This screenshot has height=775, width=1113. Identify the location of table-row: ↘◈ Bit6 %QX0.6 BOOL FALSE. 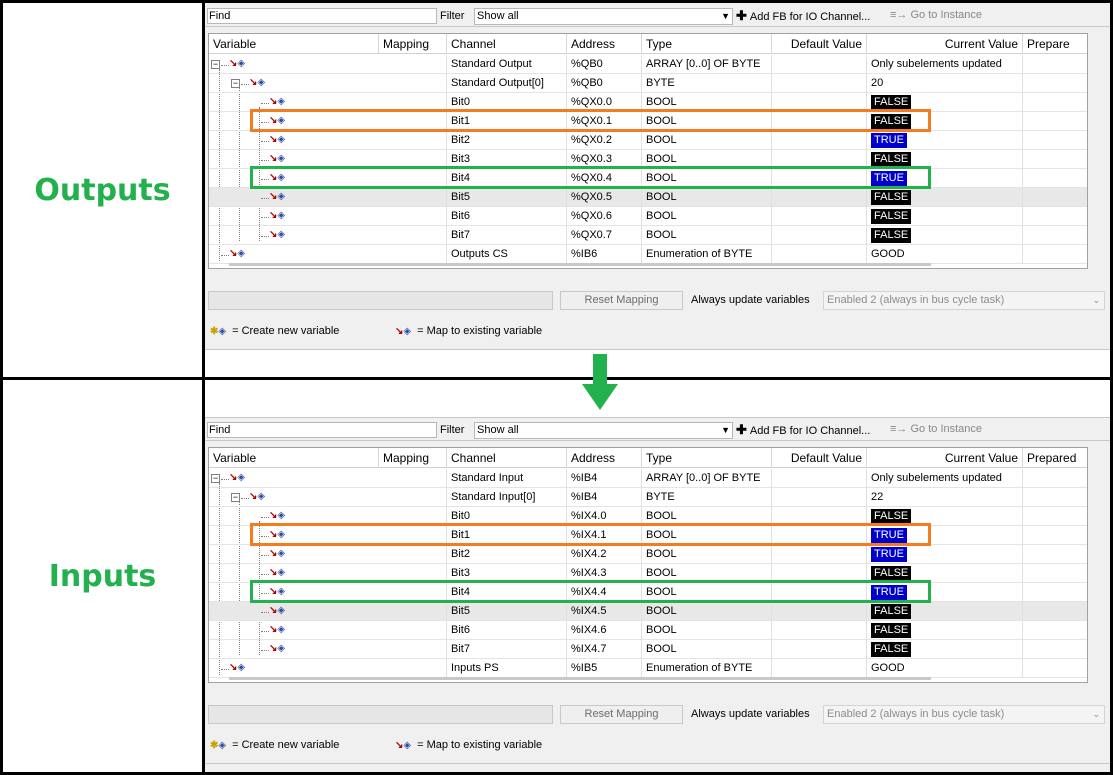
(648, 216).